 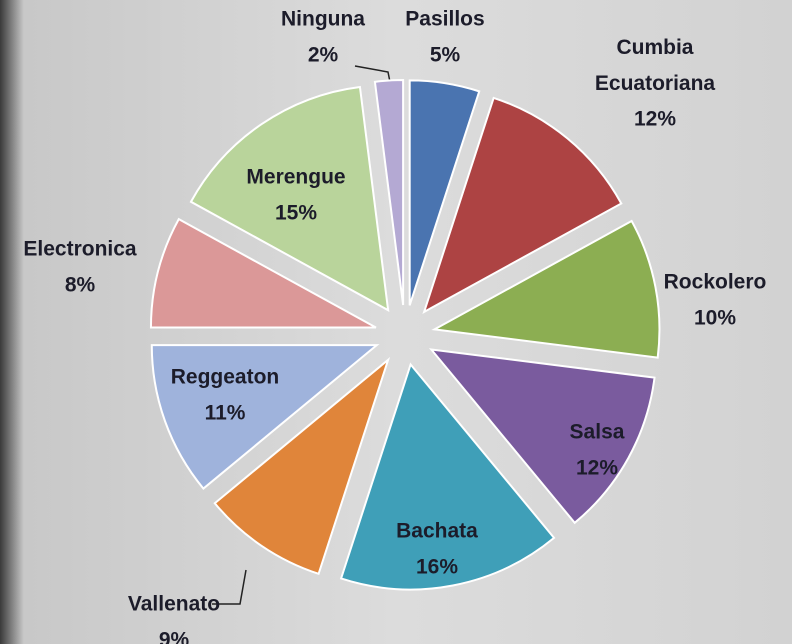 What do you see at coordinates (296, 213) in the screenshot?
I see `value-label: 15%` at bounding box center [296, 213].